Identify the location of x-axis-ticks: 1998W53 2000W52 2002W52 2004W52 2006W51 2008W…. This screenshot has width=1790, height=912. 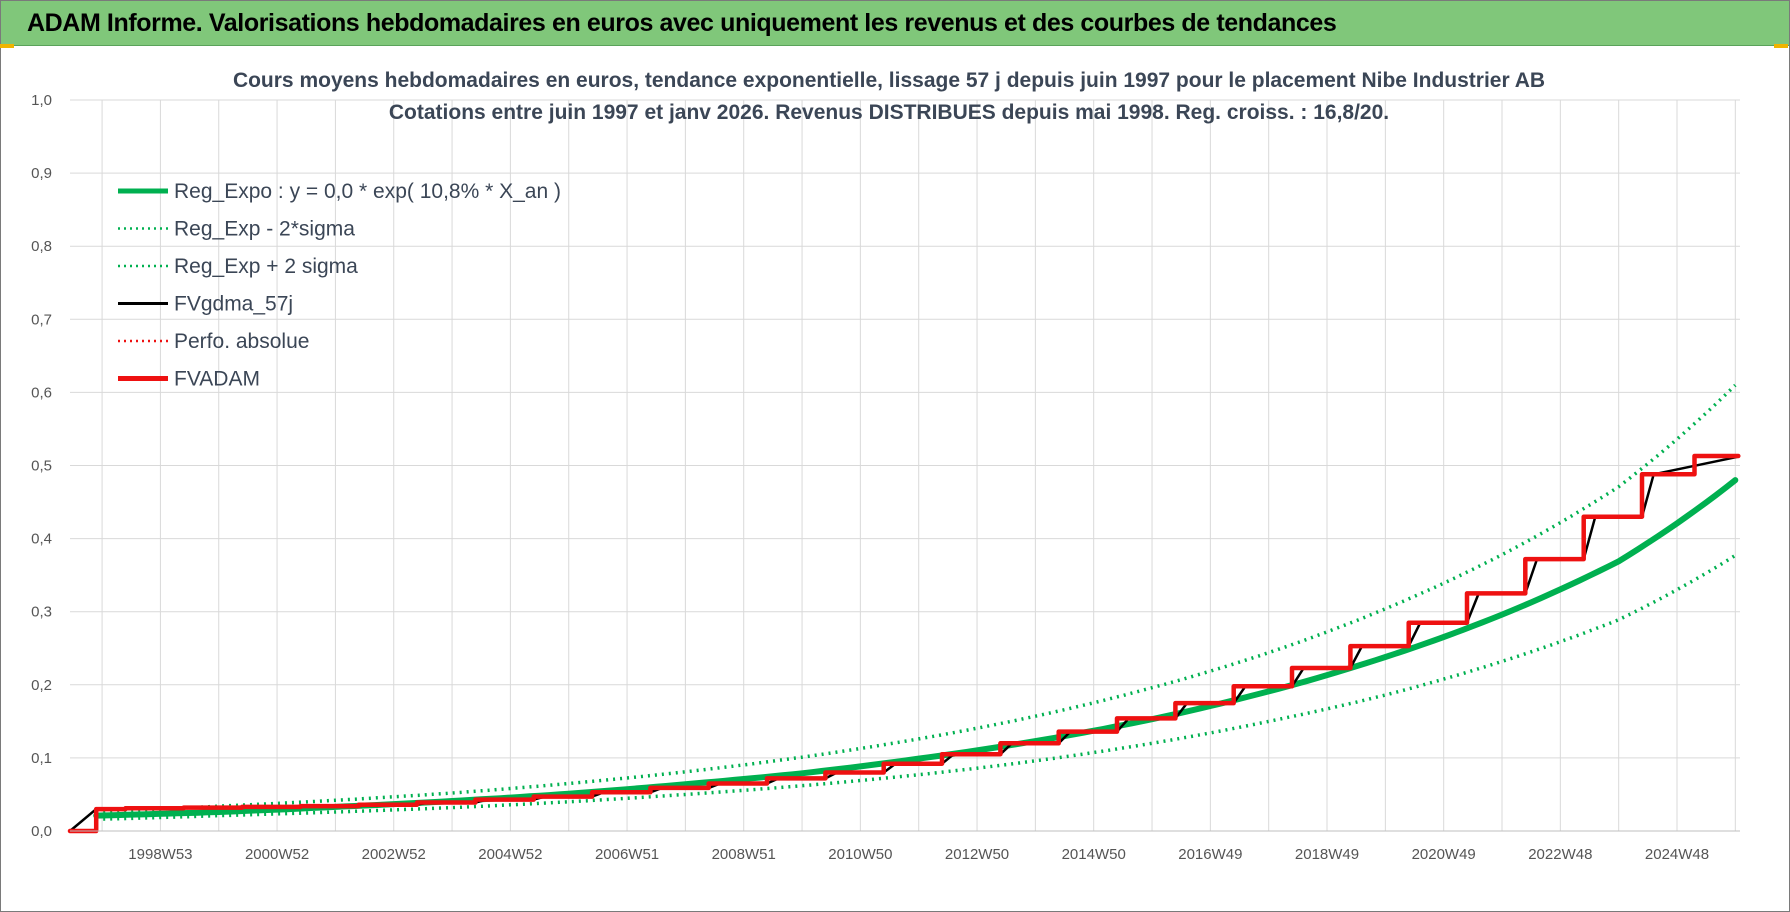
(918, 854).